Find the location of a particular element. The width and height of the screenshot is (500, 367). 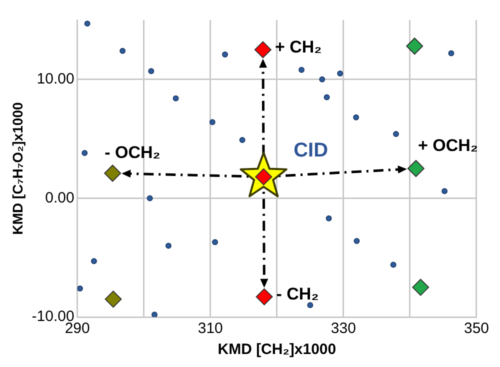

x-tick-label: 330 is located at coordinates (343, 329).